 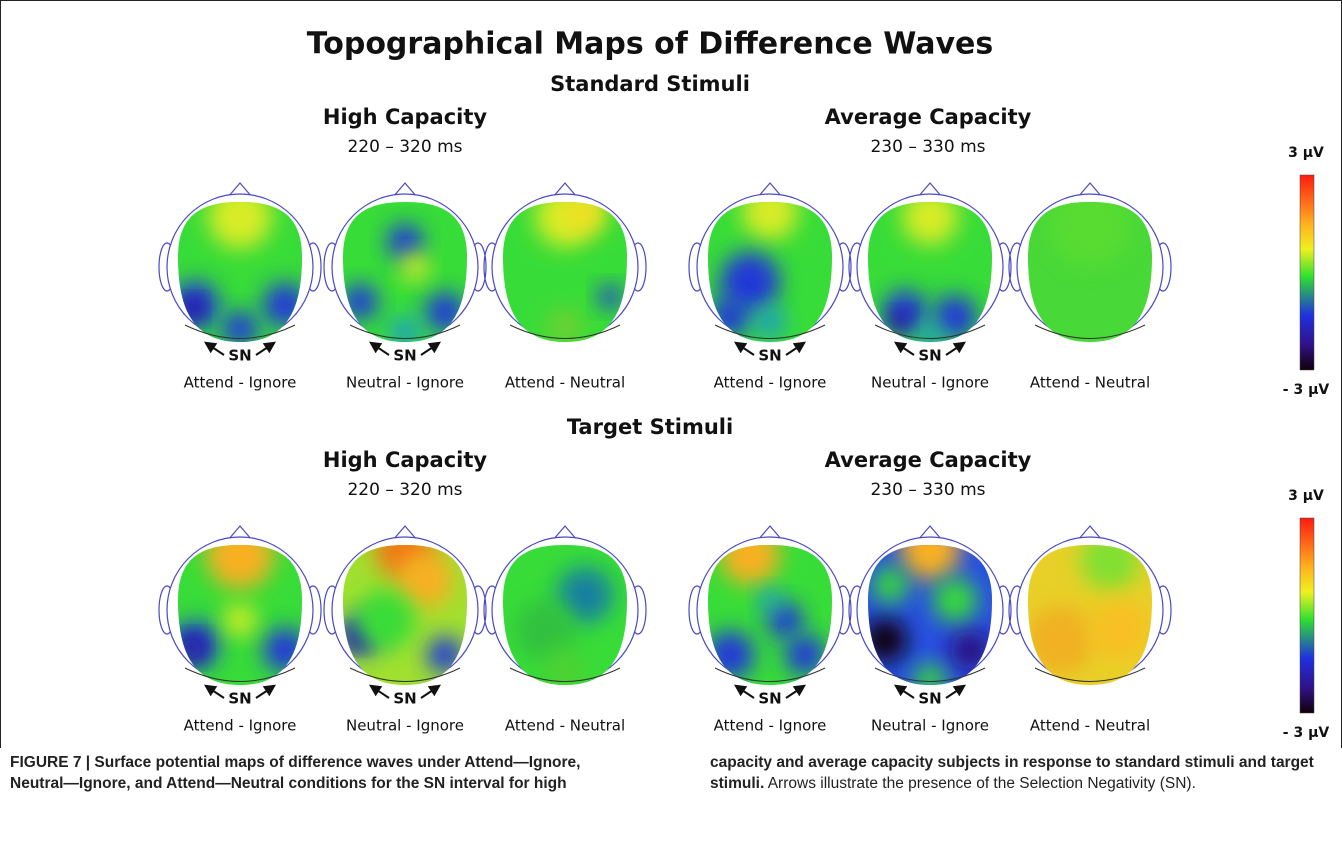 I want to click on group-title: Average Capacity, so click(x=928, y=117).